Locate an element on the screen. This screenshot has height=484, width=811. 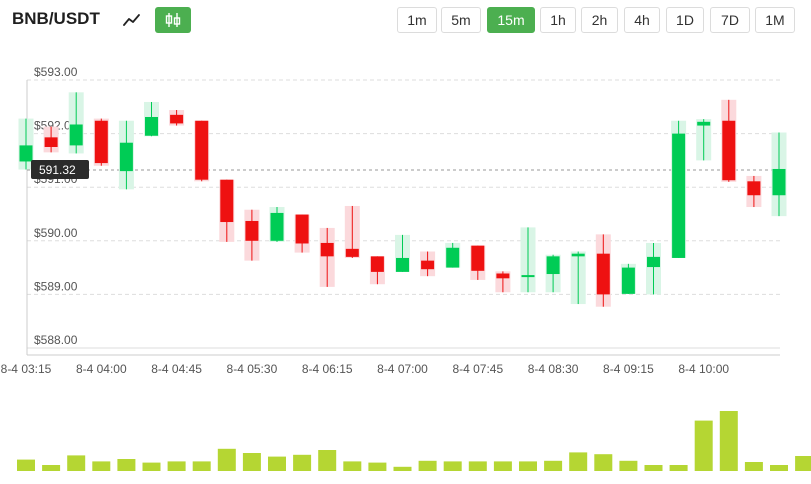
x-tick-label: 8-4 07:00 is located at coordinates (402, 369).